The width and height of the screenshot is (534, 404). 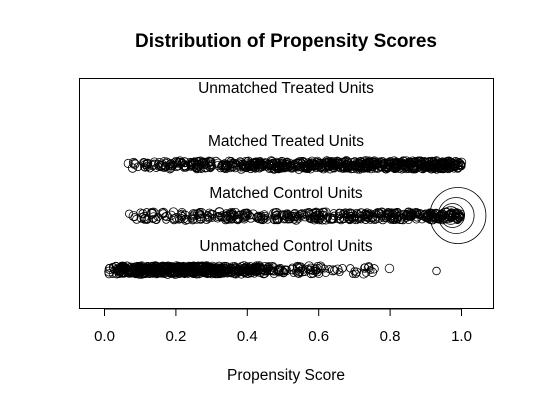 I want to click on point-unmatched-control-units, so click(x=389, y=268).